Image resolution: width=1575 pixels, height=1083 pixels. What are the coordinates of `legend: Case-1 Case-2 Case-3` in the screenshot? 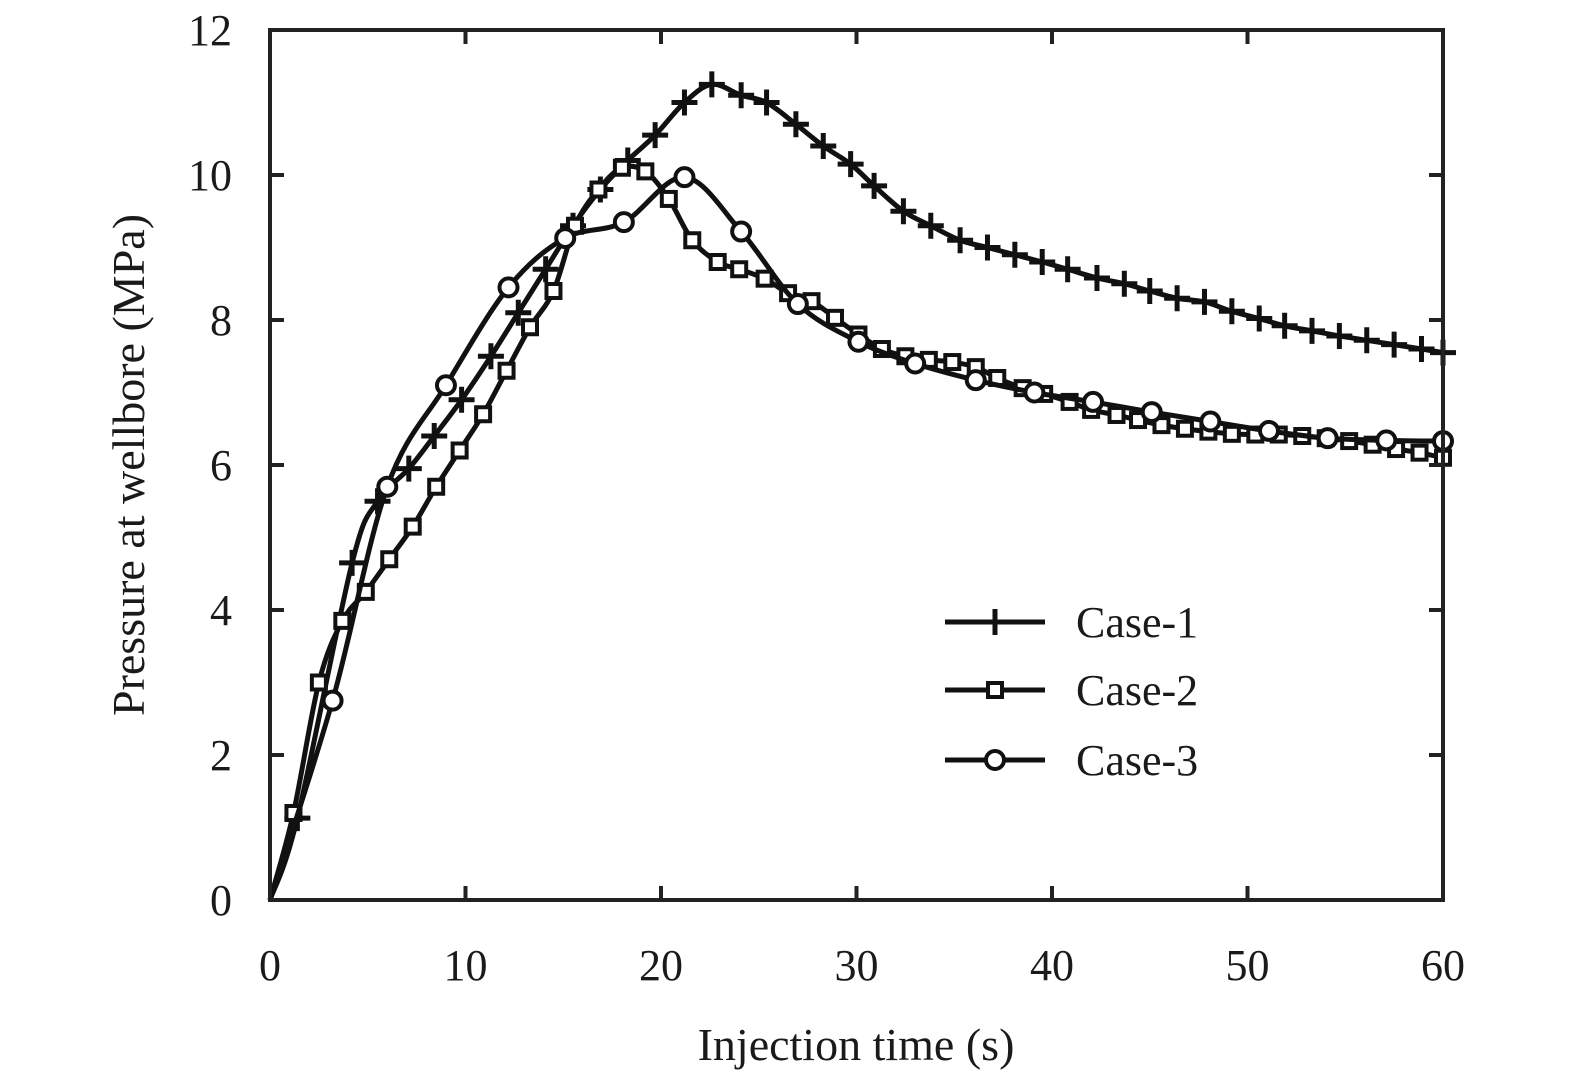 It's located at (1071, 691).